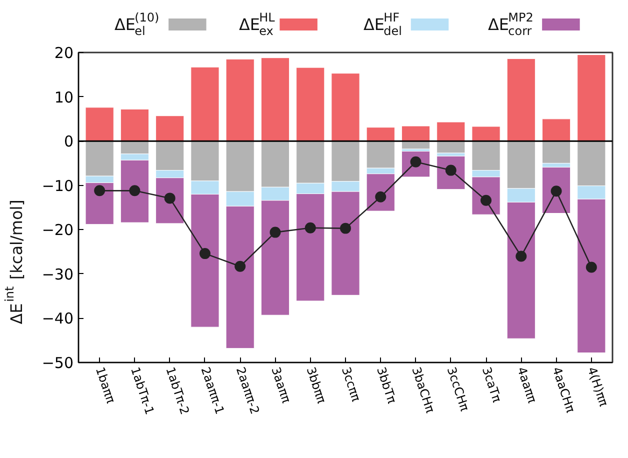  Describe the element at coordinates (58, 185) in the screenshot. I see `y-tick-label: −10` at that location.